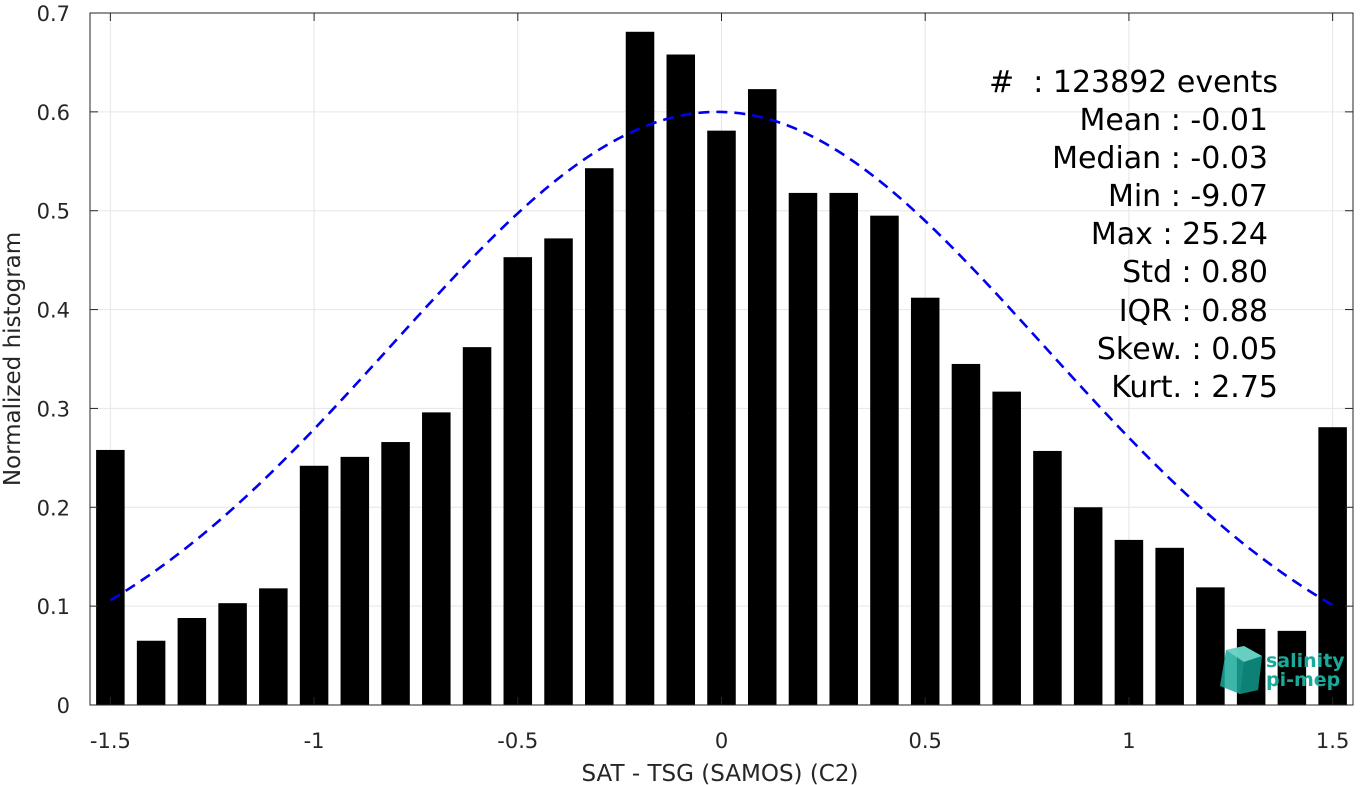  What do you see at coordinates (53, 607) in the screenshot?
I see `y-tick-label: 0.1` at bounding box center [53, 607].